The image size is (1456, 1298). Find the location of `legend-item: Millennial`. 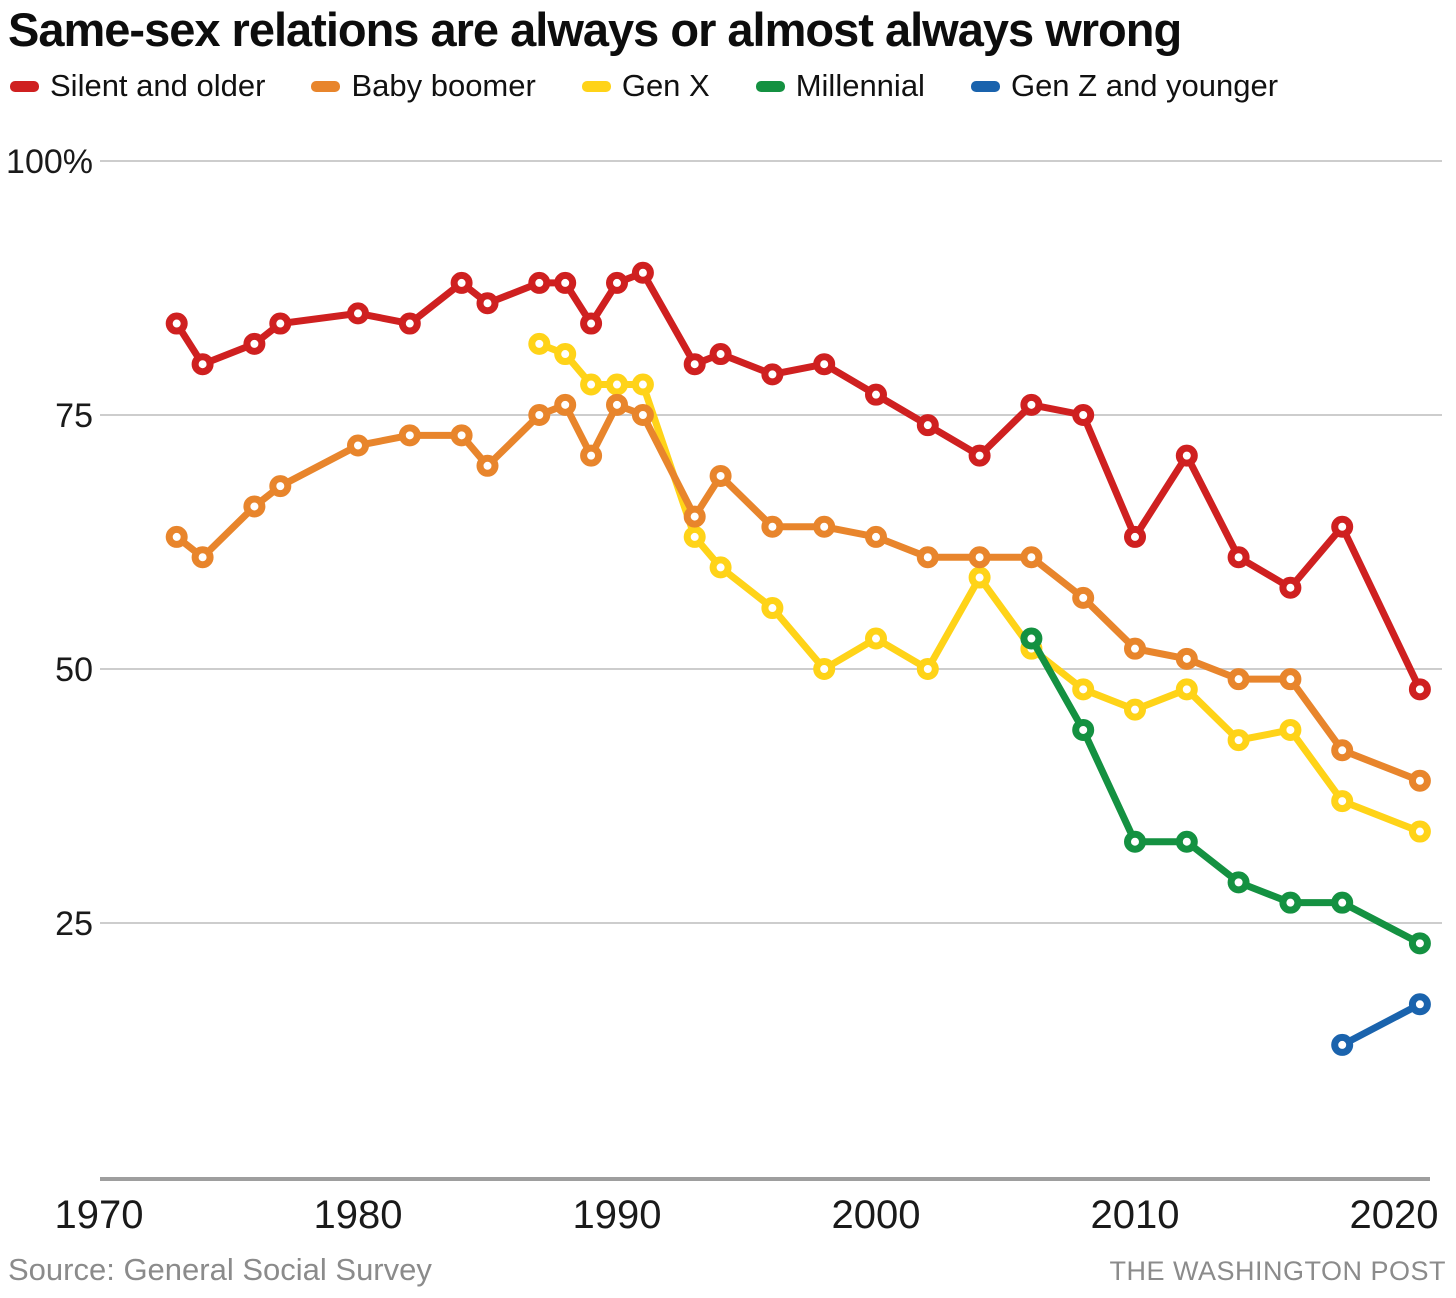

legend-item: Millennial is located at coordinates (840, 86).